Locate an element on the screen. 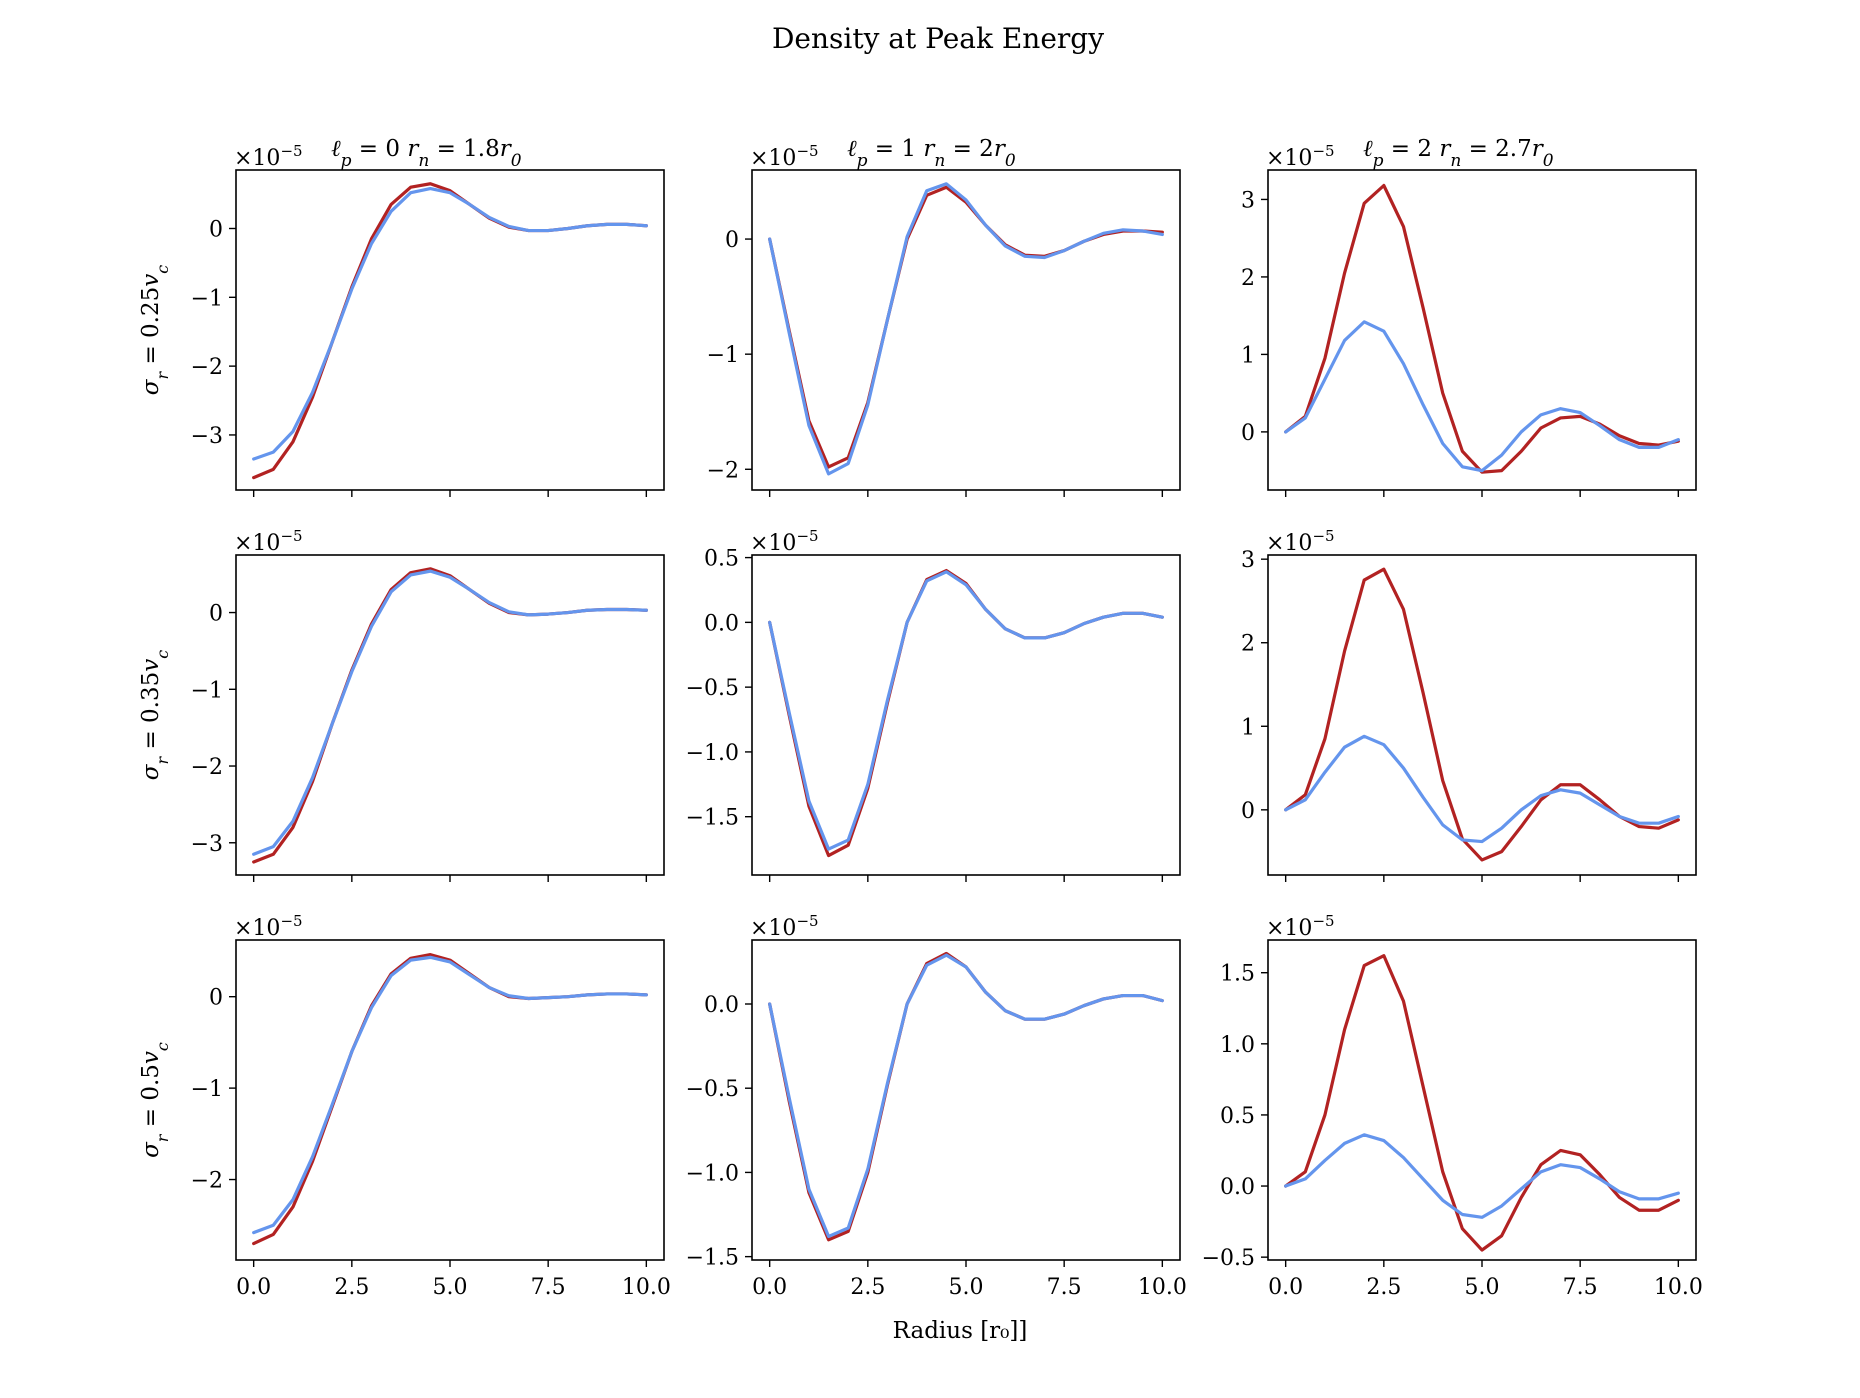 This screenshot has width=1860, height=1398. subplot-title: ℓp = 2 rn = 2.7r0 is located at coordinates (1458, 153).